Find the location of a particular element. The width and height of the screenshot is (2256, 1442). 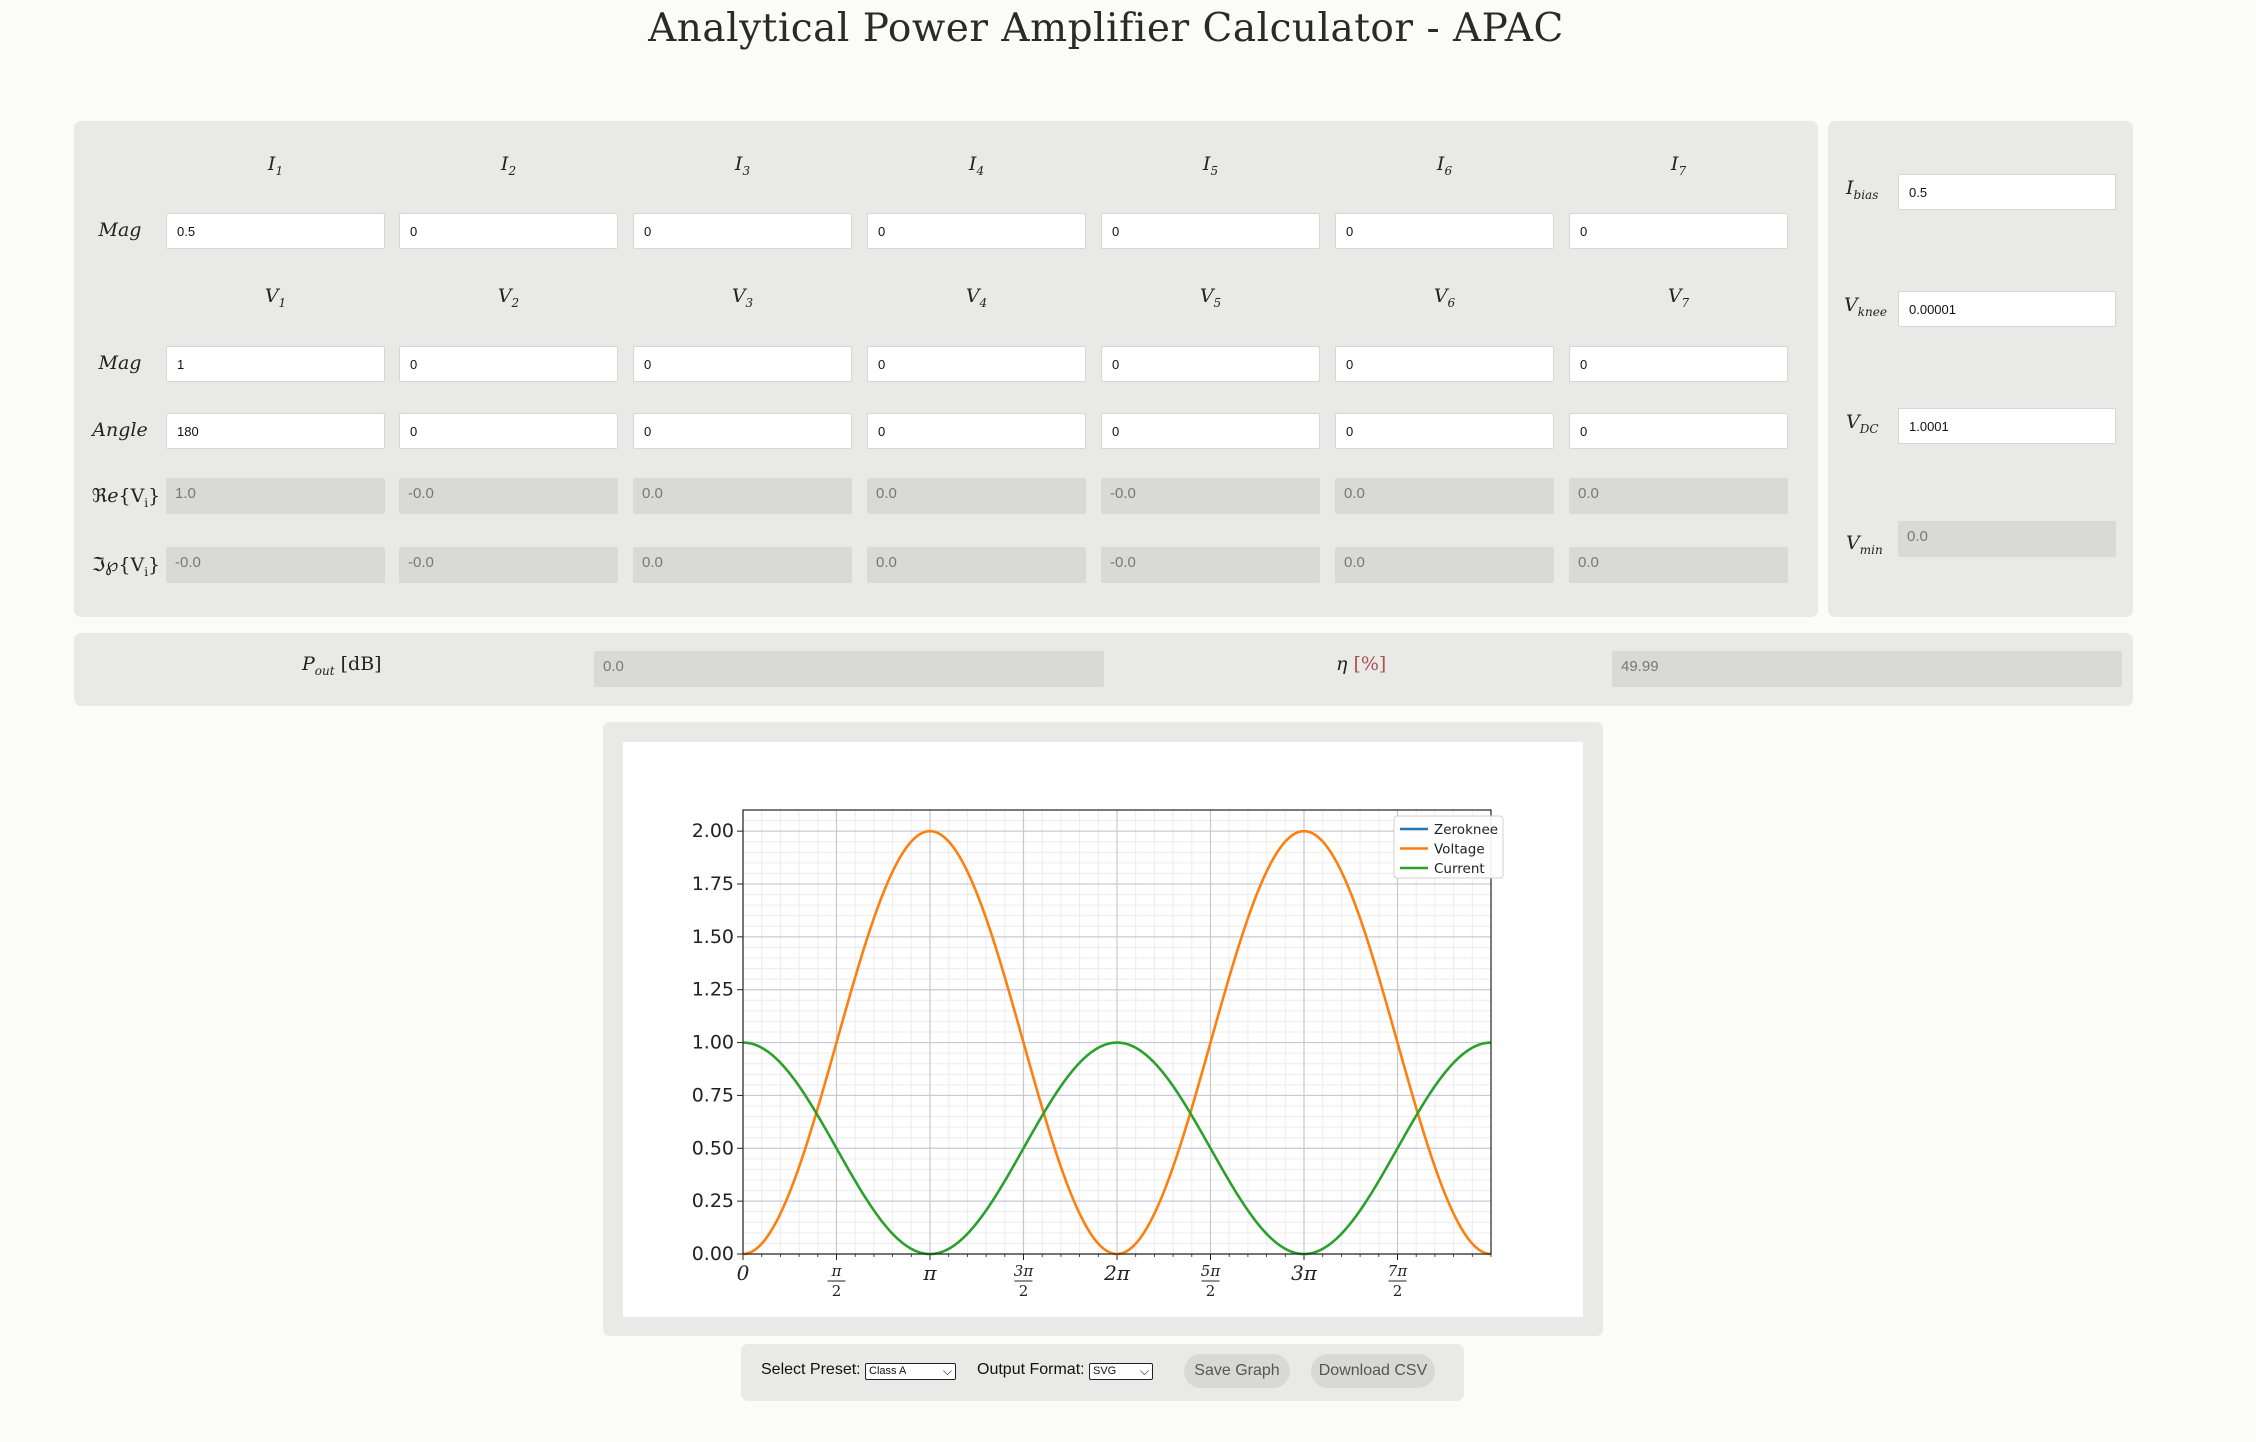

im-v-label: ℑ℘{Vi} is located at coordinates (126, 566).